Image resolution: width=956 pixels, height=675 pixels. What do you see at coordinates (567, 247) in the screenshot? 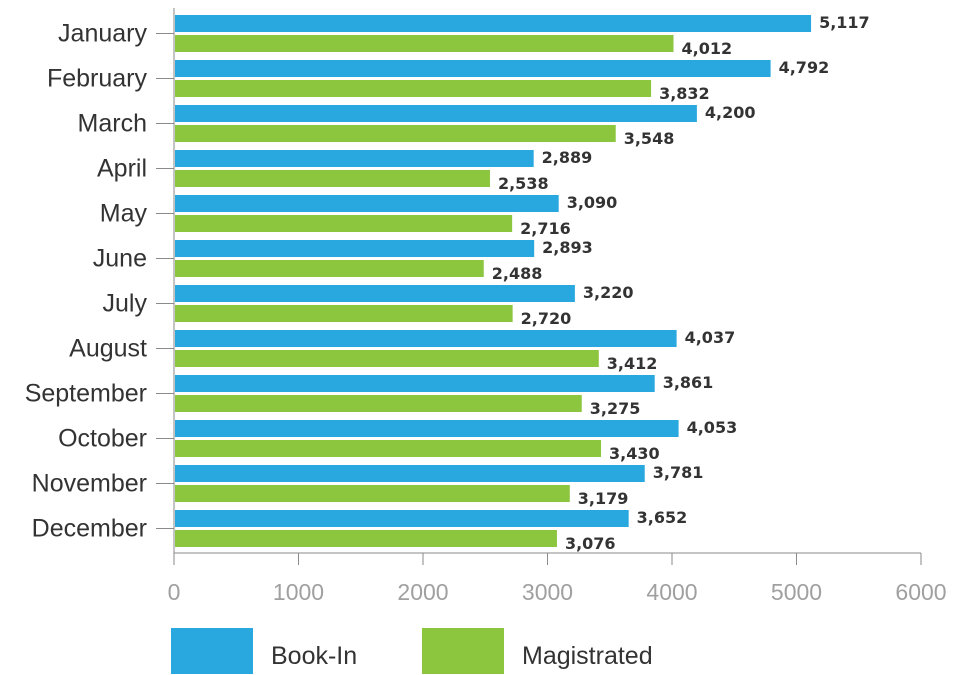
I see `data-label: 2,893` at bounding box center [567, 247].